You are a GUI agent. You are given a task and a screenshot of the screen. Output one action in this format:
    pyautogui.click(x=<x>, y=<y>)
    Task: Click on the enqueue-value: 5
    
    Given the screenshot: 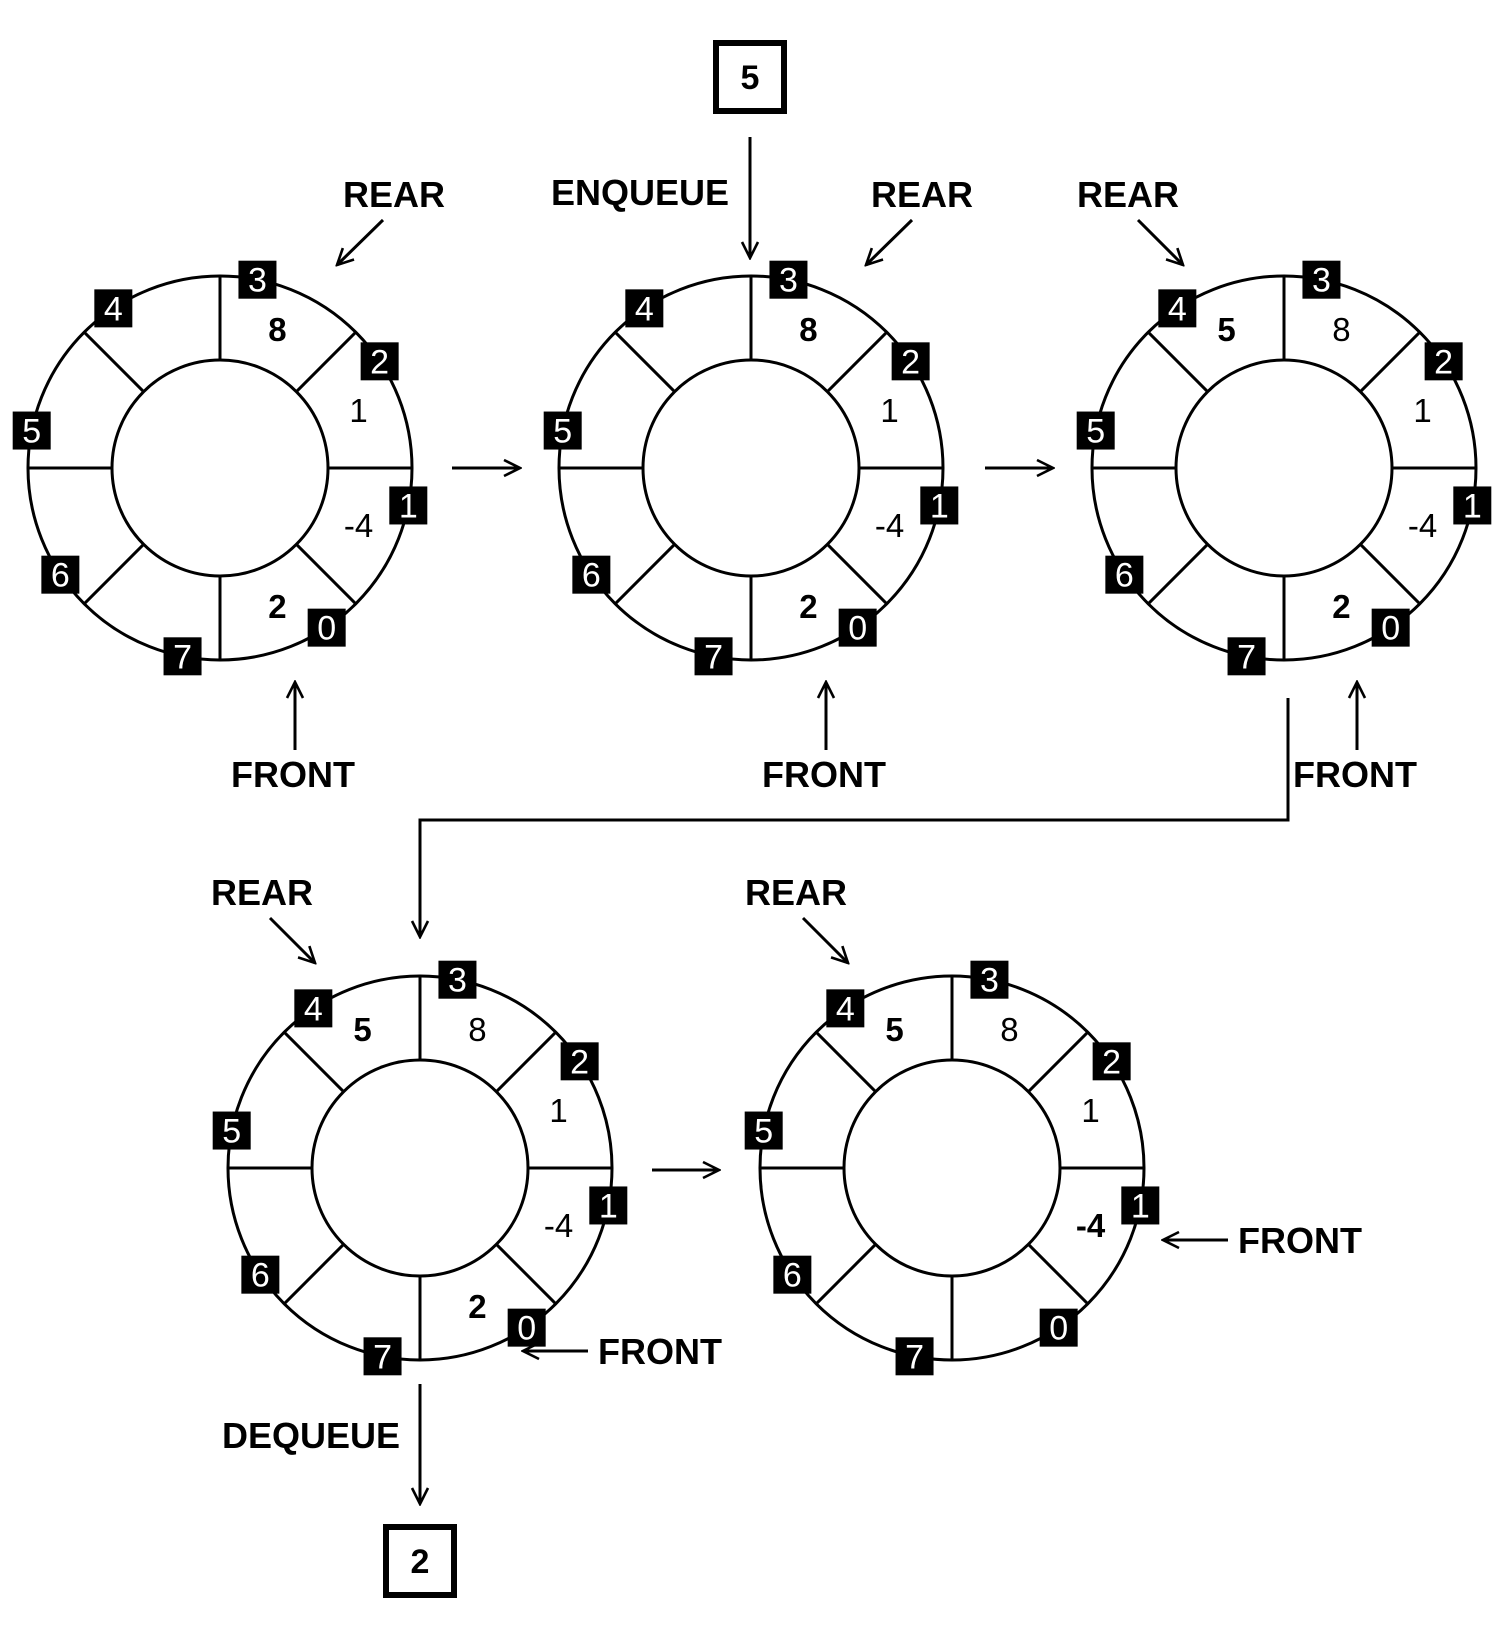 What is the action you would take?
    pyautogui.click(x=750, y=78)
    